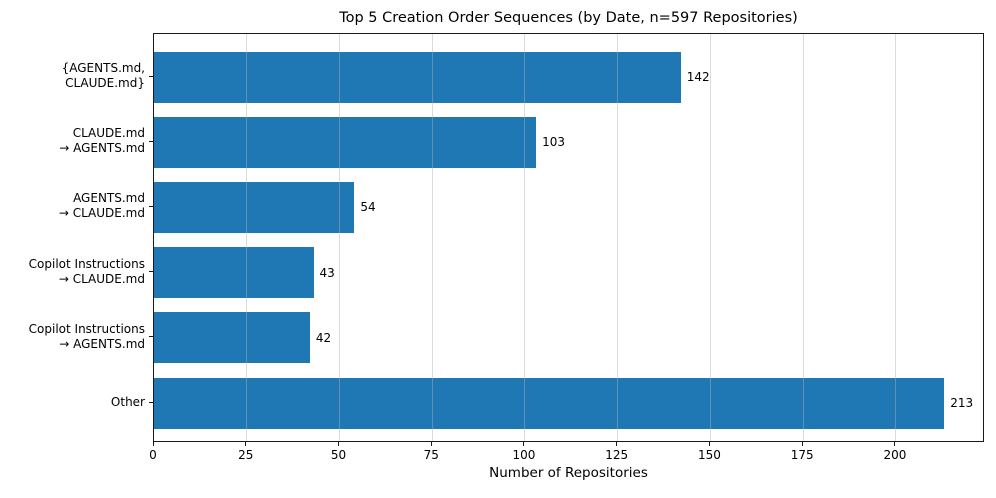  Describe the element at coordinates (368, 207) in the screenshot. I see `bar-value-label: 54` at that location.